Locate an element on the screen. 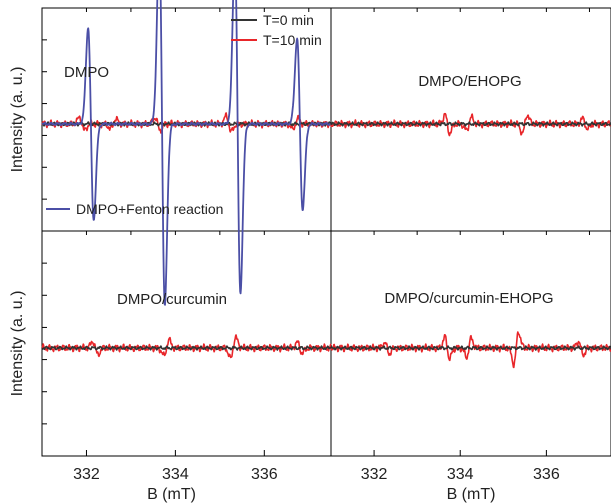 The height and width of the screenshot is (504, 611). panel-label-top-left: DMPO is located at coordinates (86, 72).